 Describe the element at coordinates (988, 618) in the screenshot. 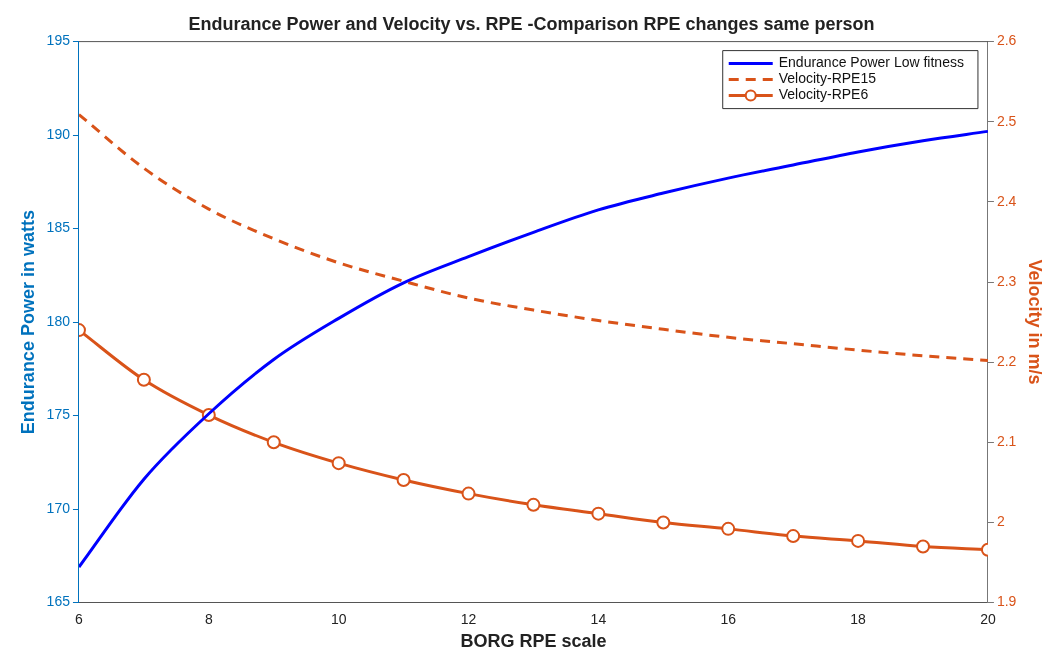

I see `x-tick-label: 20` at that location.